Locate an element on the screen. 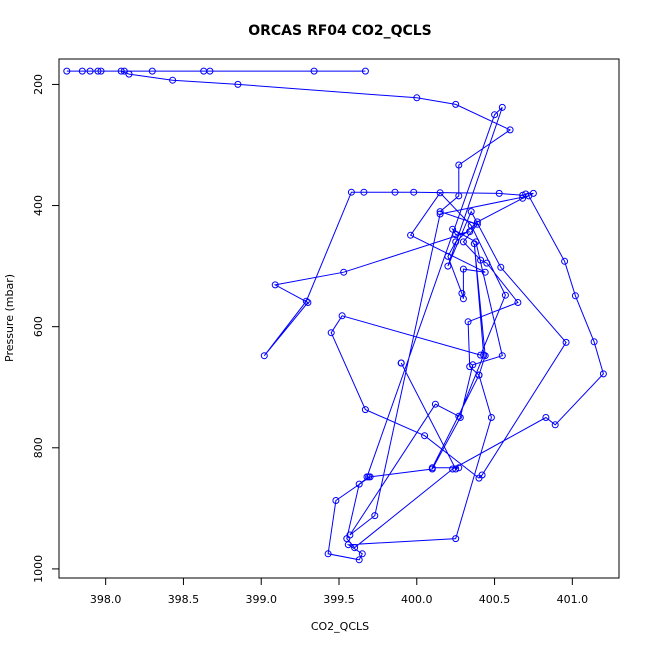  x-axis-label: CO2_QCLS is located at coordinates (340, 626).